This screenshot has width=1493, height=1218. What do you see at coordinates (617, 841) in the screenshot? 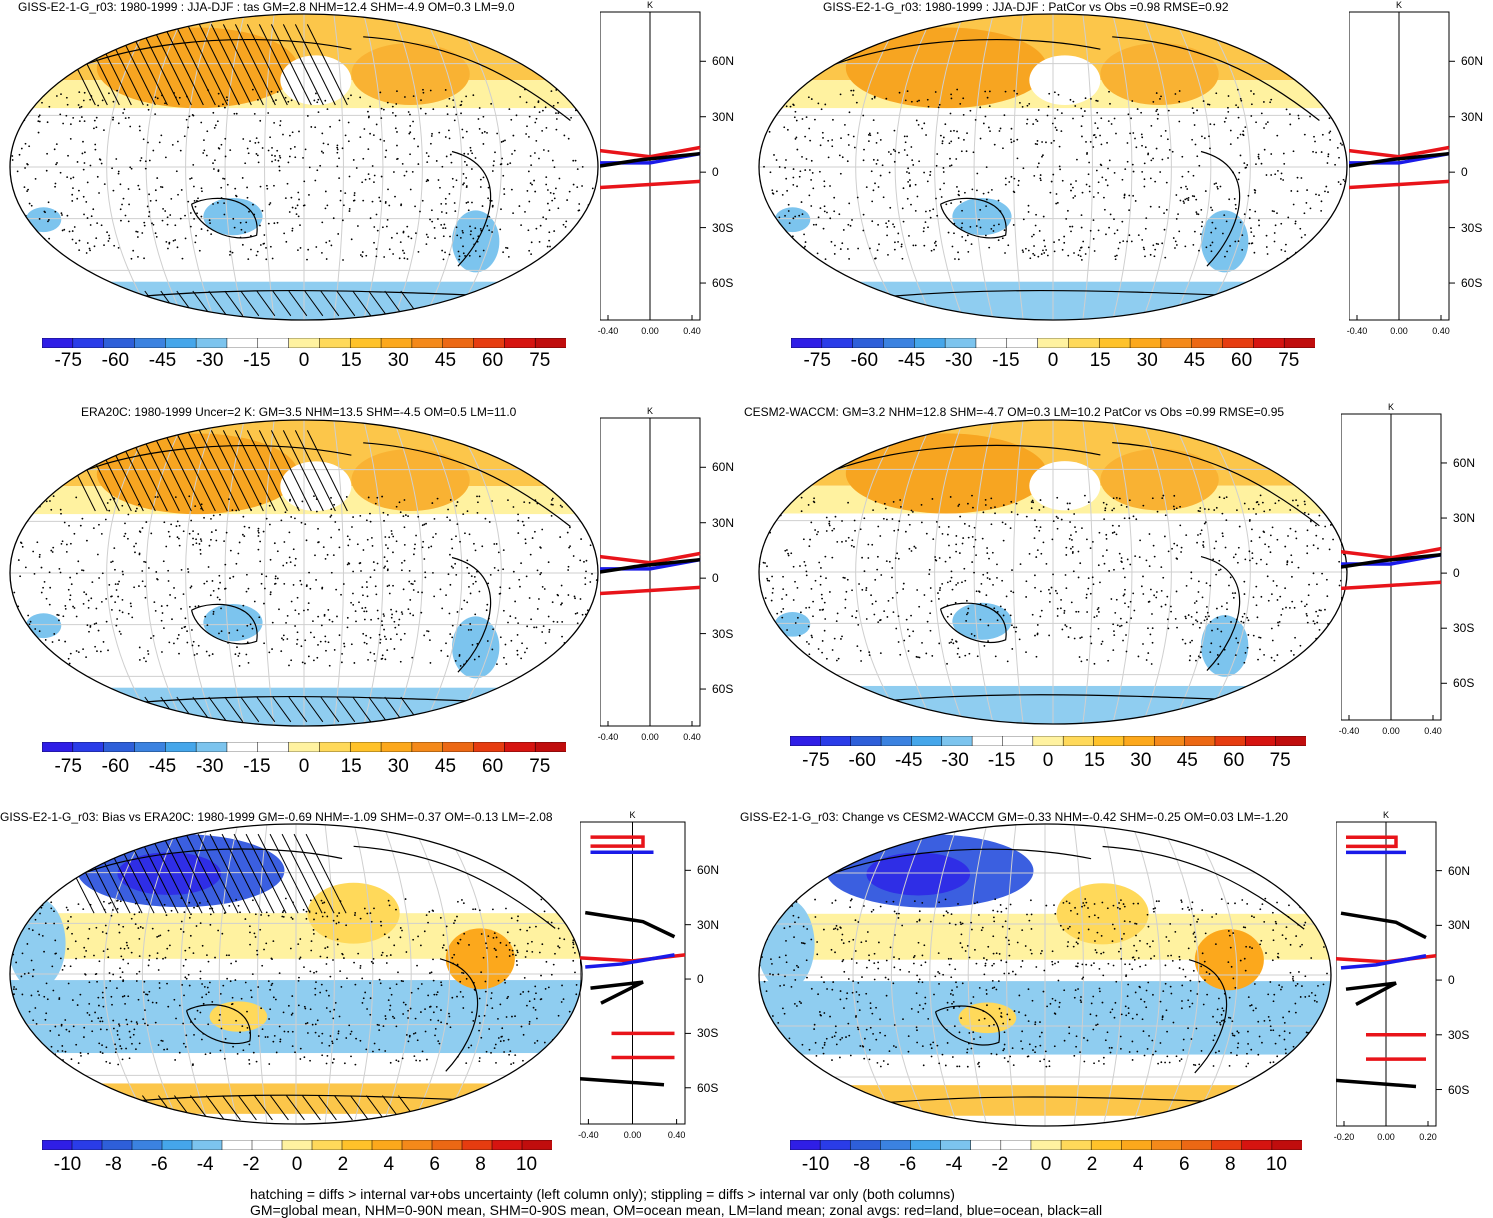
I see `land-profile` at bounding box center [617, 841].